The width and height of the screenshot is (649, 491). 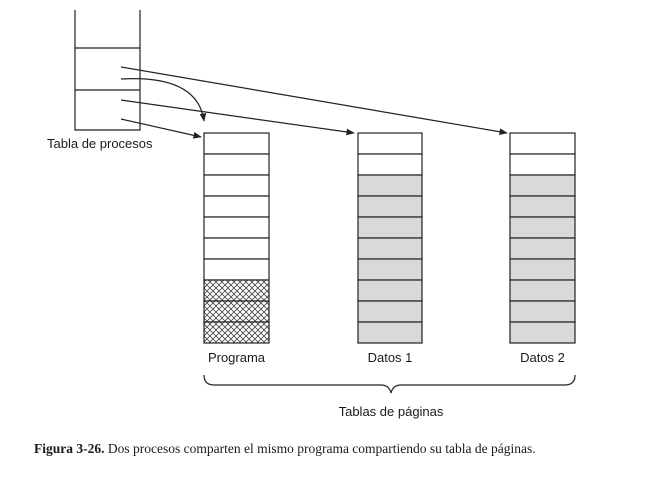 I want to click on page-tables-group-label: Tablas de páginas, so click(x=391, y=411).